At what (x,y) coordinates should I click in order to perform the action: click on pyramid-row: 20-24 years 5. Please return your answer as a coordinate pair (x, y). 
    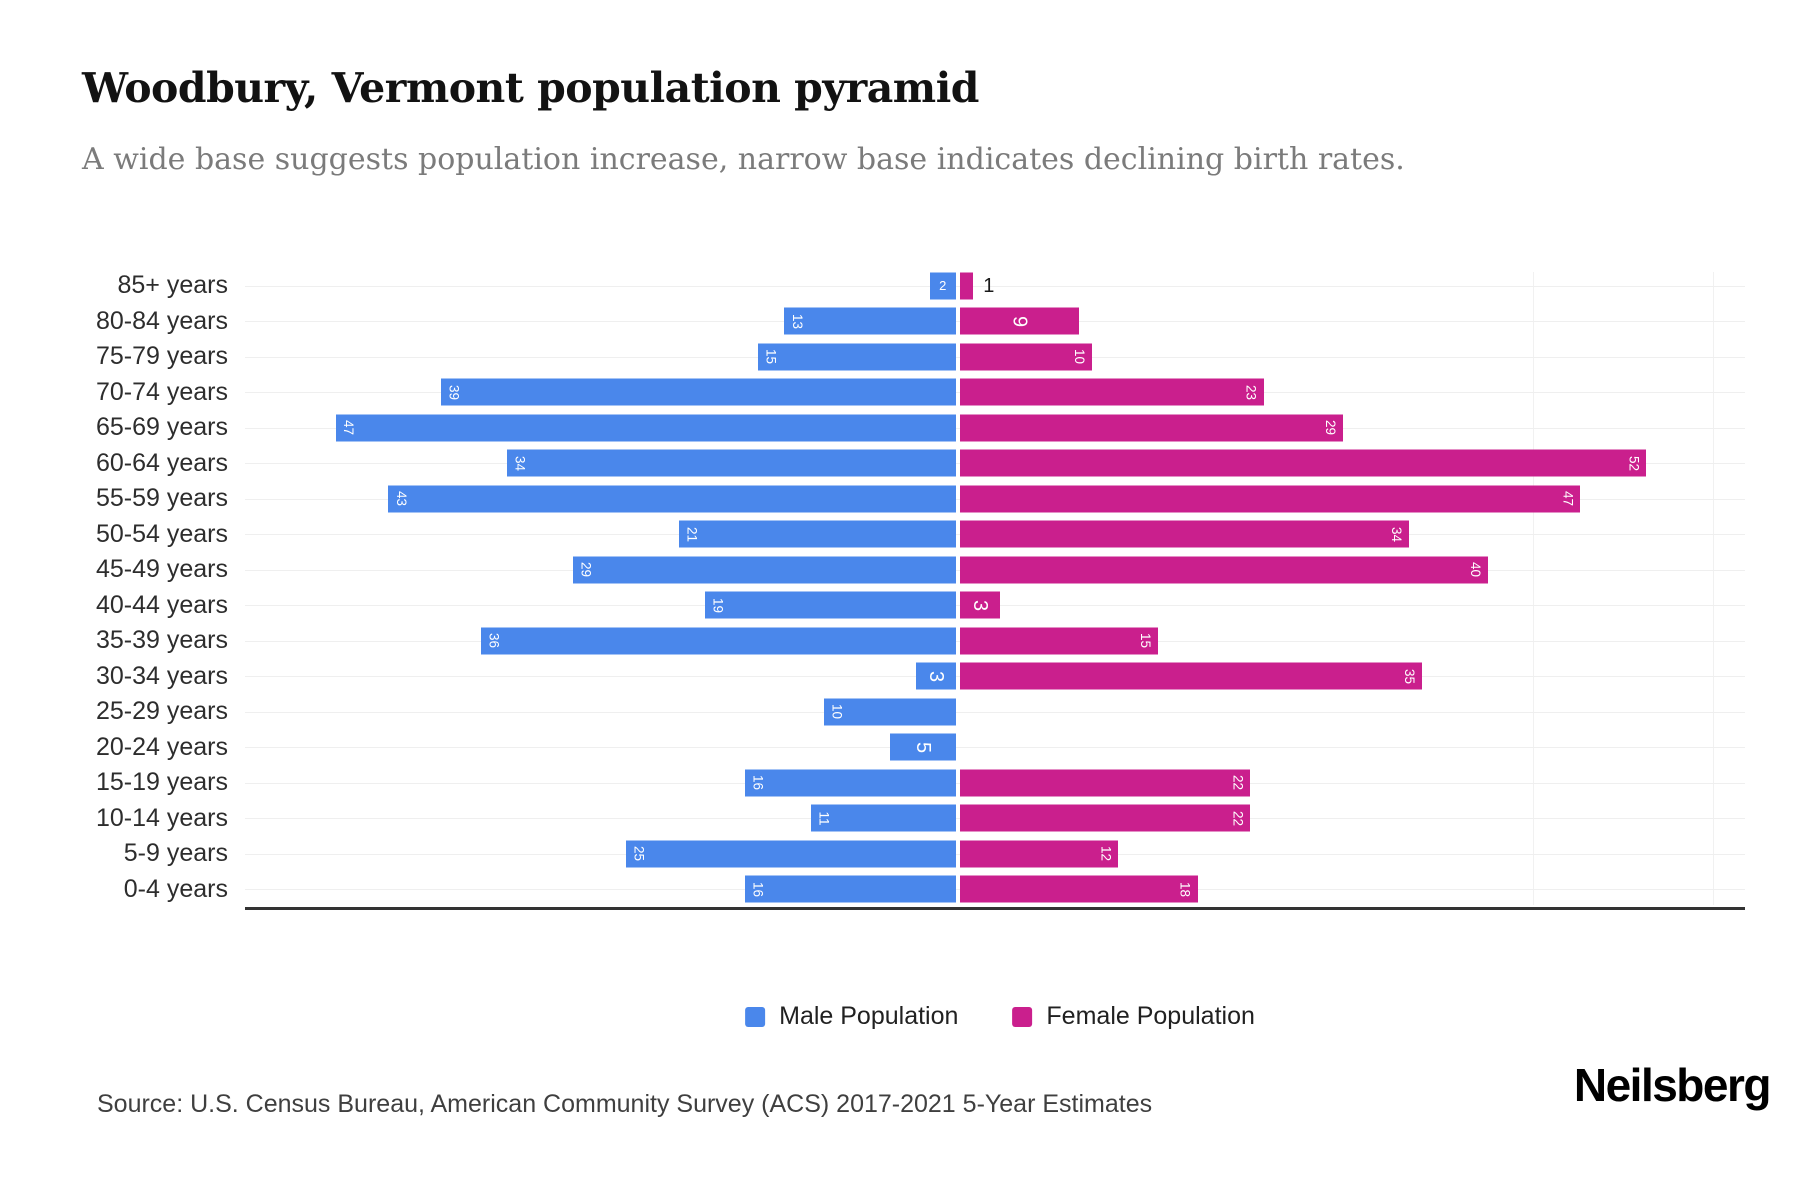
    Looking at the image, I should click on (900, 748).